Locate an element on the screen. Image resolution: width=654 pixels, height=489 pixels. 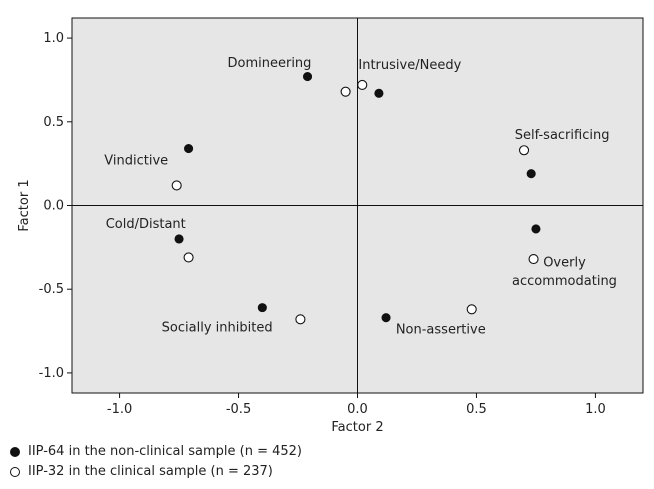
legend-item-clinical: IIP-32 in the clinical sample (n = 237) is located at coordinates (141, 471).